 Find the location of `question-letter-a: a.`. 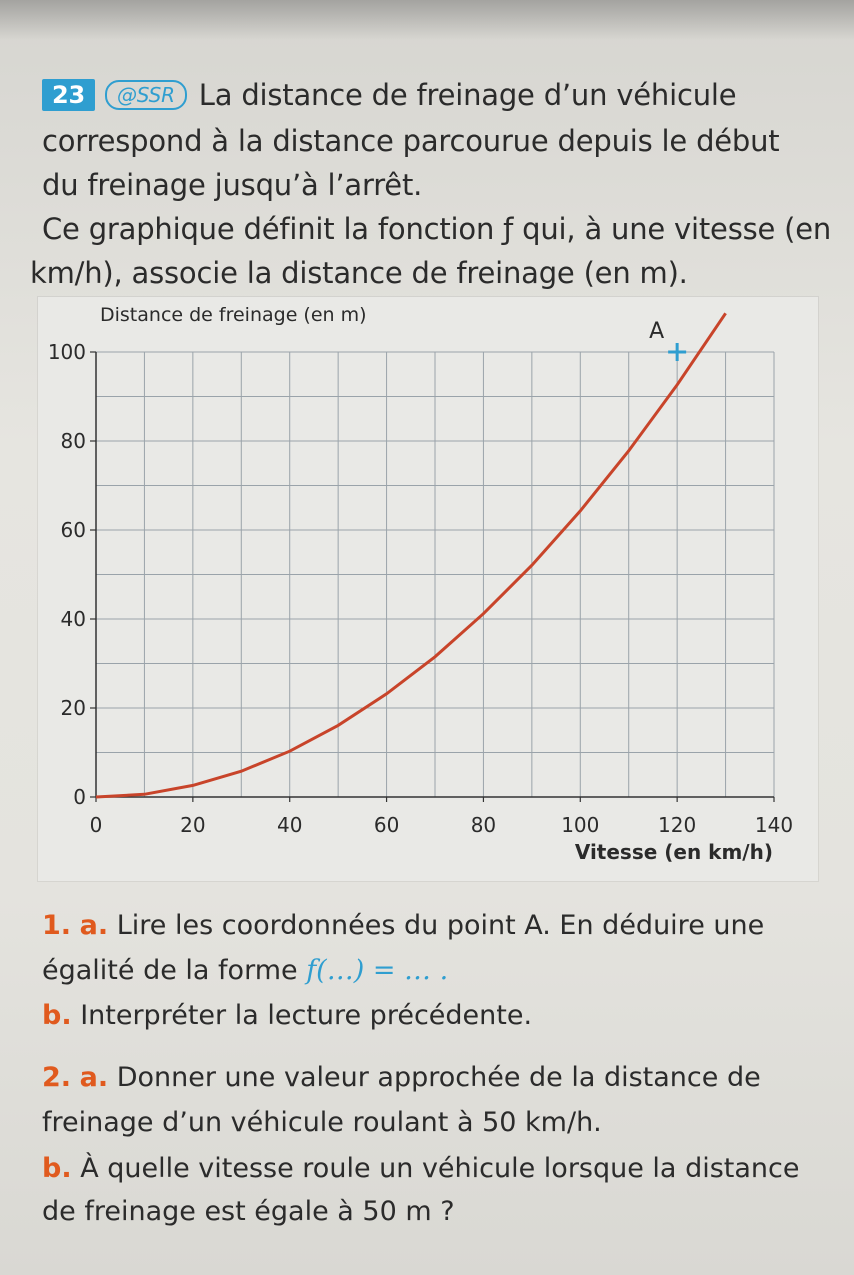

question-letter-a: a. is located at coordinates (94, 925).